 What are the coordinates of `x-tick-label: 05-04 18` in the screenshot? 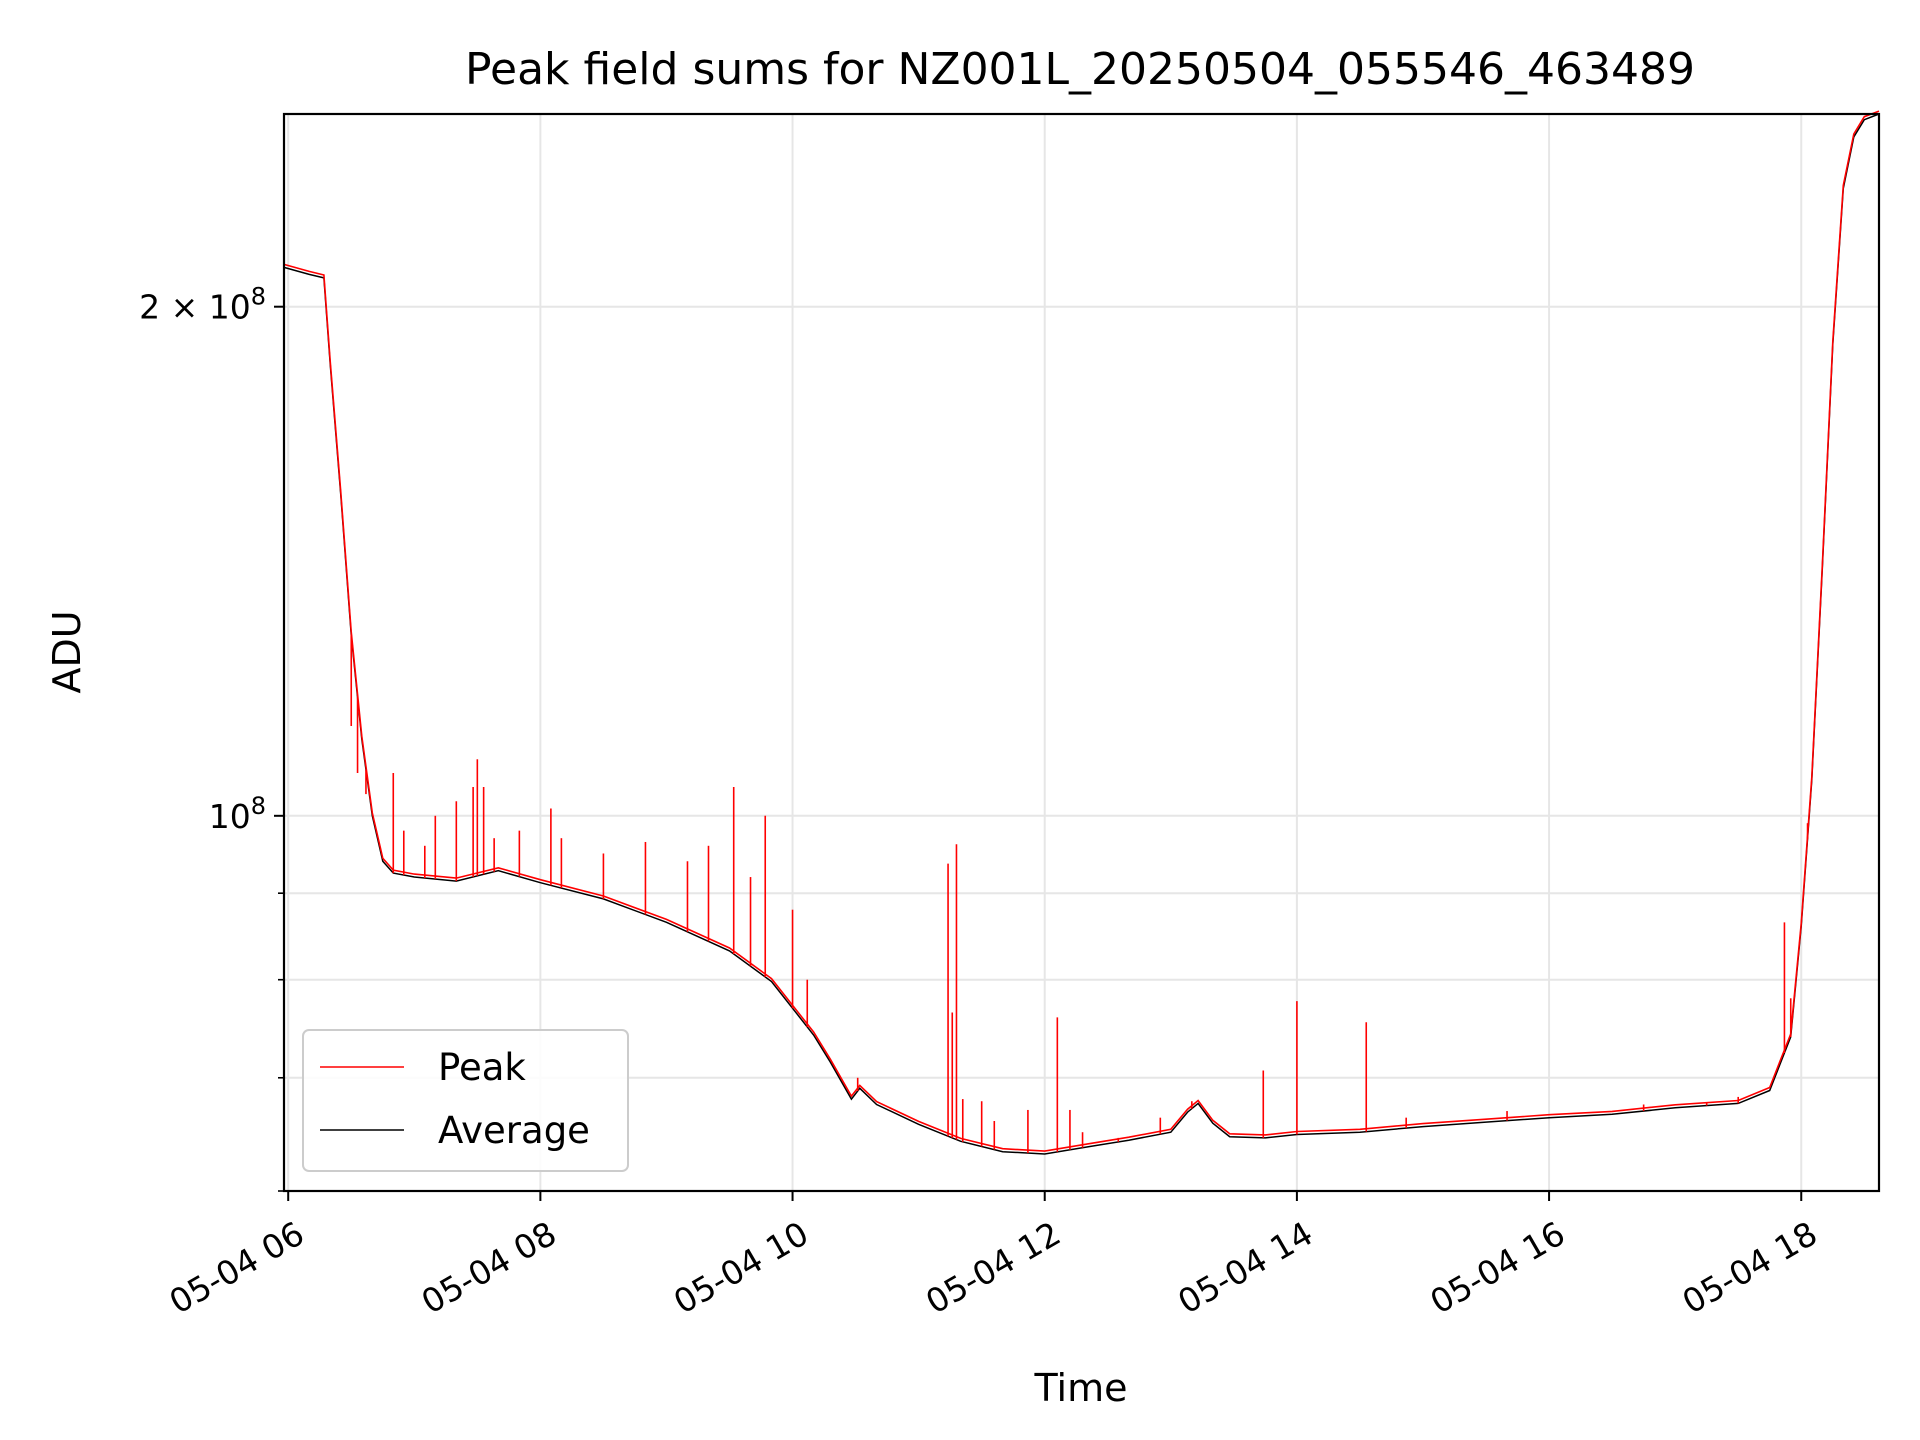 It's located at (1750, 1268).